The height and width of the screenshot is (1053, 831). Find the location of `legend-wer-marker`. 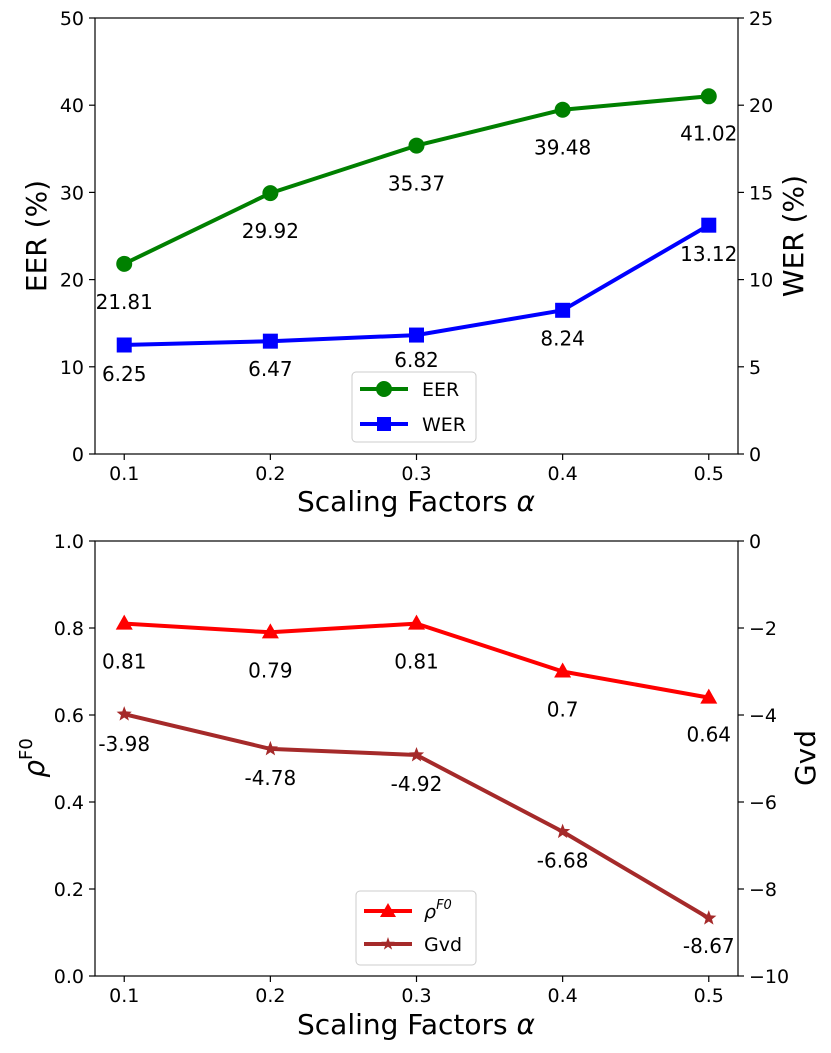

legend-wer-marker is located at coordinates (384, 424).